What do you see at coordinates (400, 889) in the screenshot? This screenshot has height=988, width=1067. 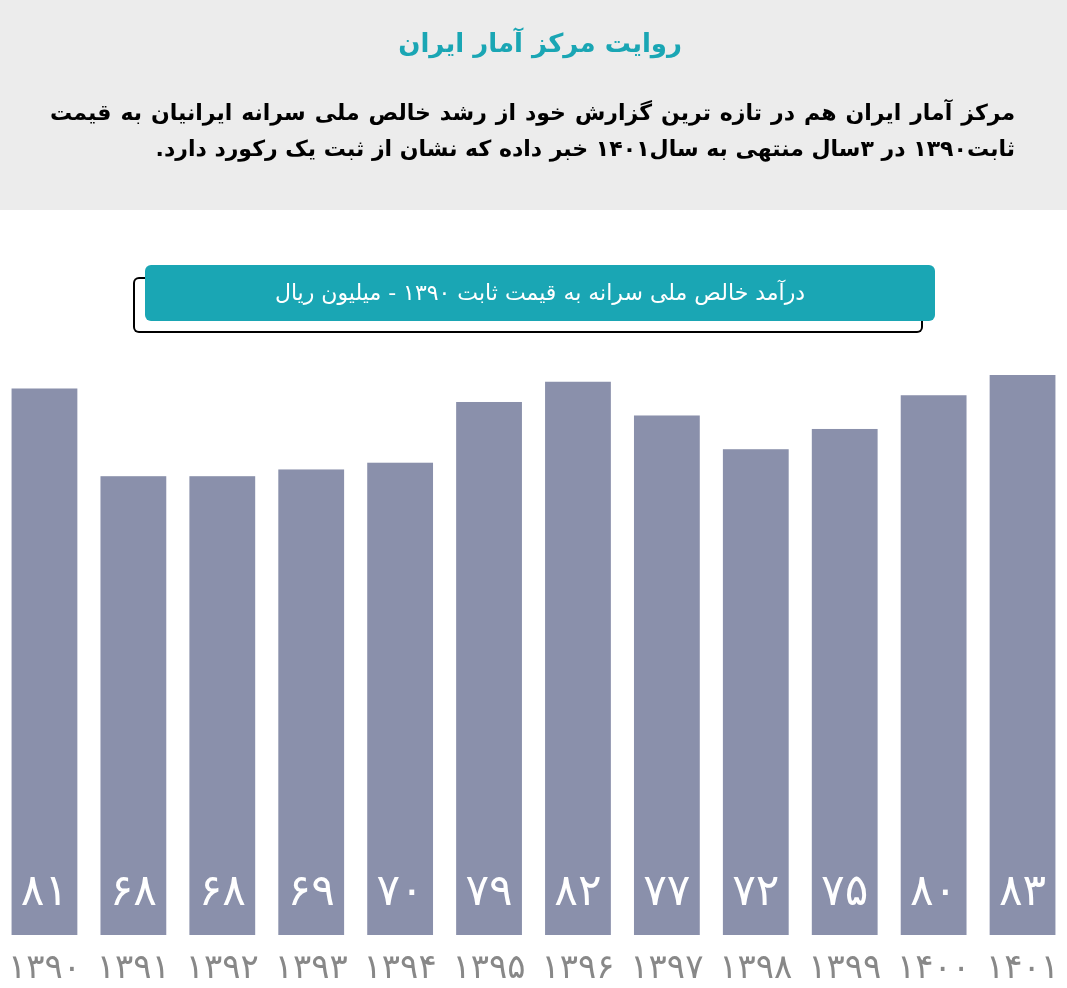 I see `data-label: ۷۰` at bounding box center [400, 889].